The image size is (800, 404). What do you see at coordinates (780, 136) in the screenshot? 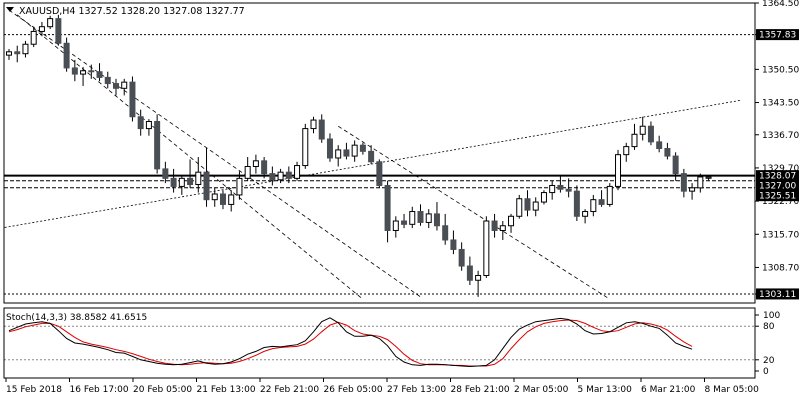
I see `price-tick-label: 1336.70` at bounding box center [780, 136].